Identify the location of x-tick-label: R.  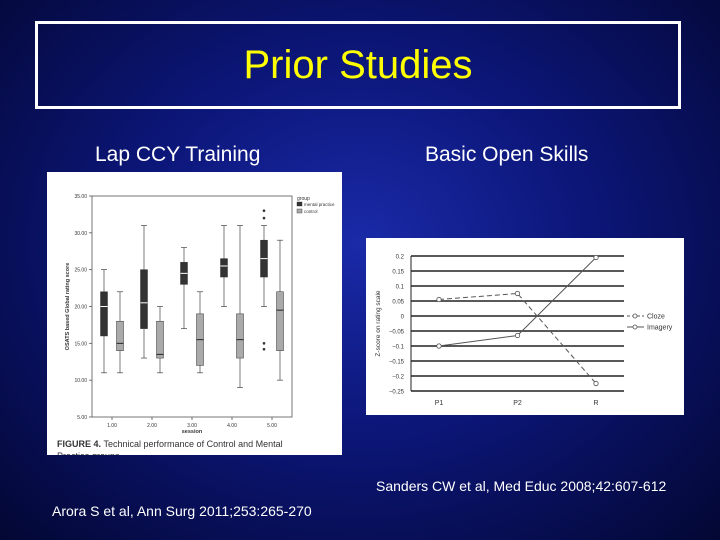
(595, 403).